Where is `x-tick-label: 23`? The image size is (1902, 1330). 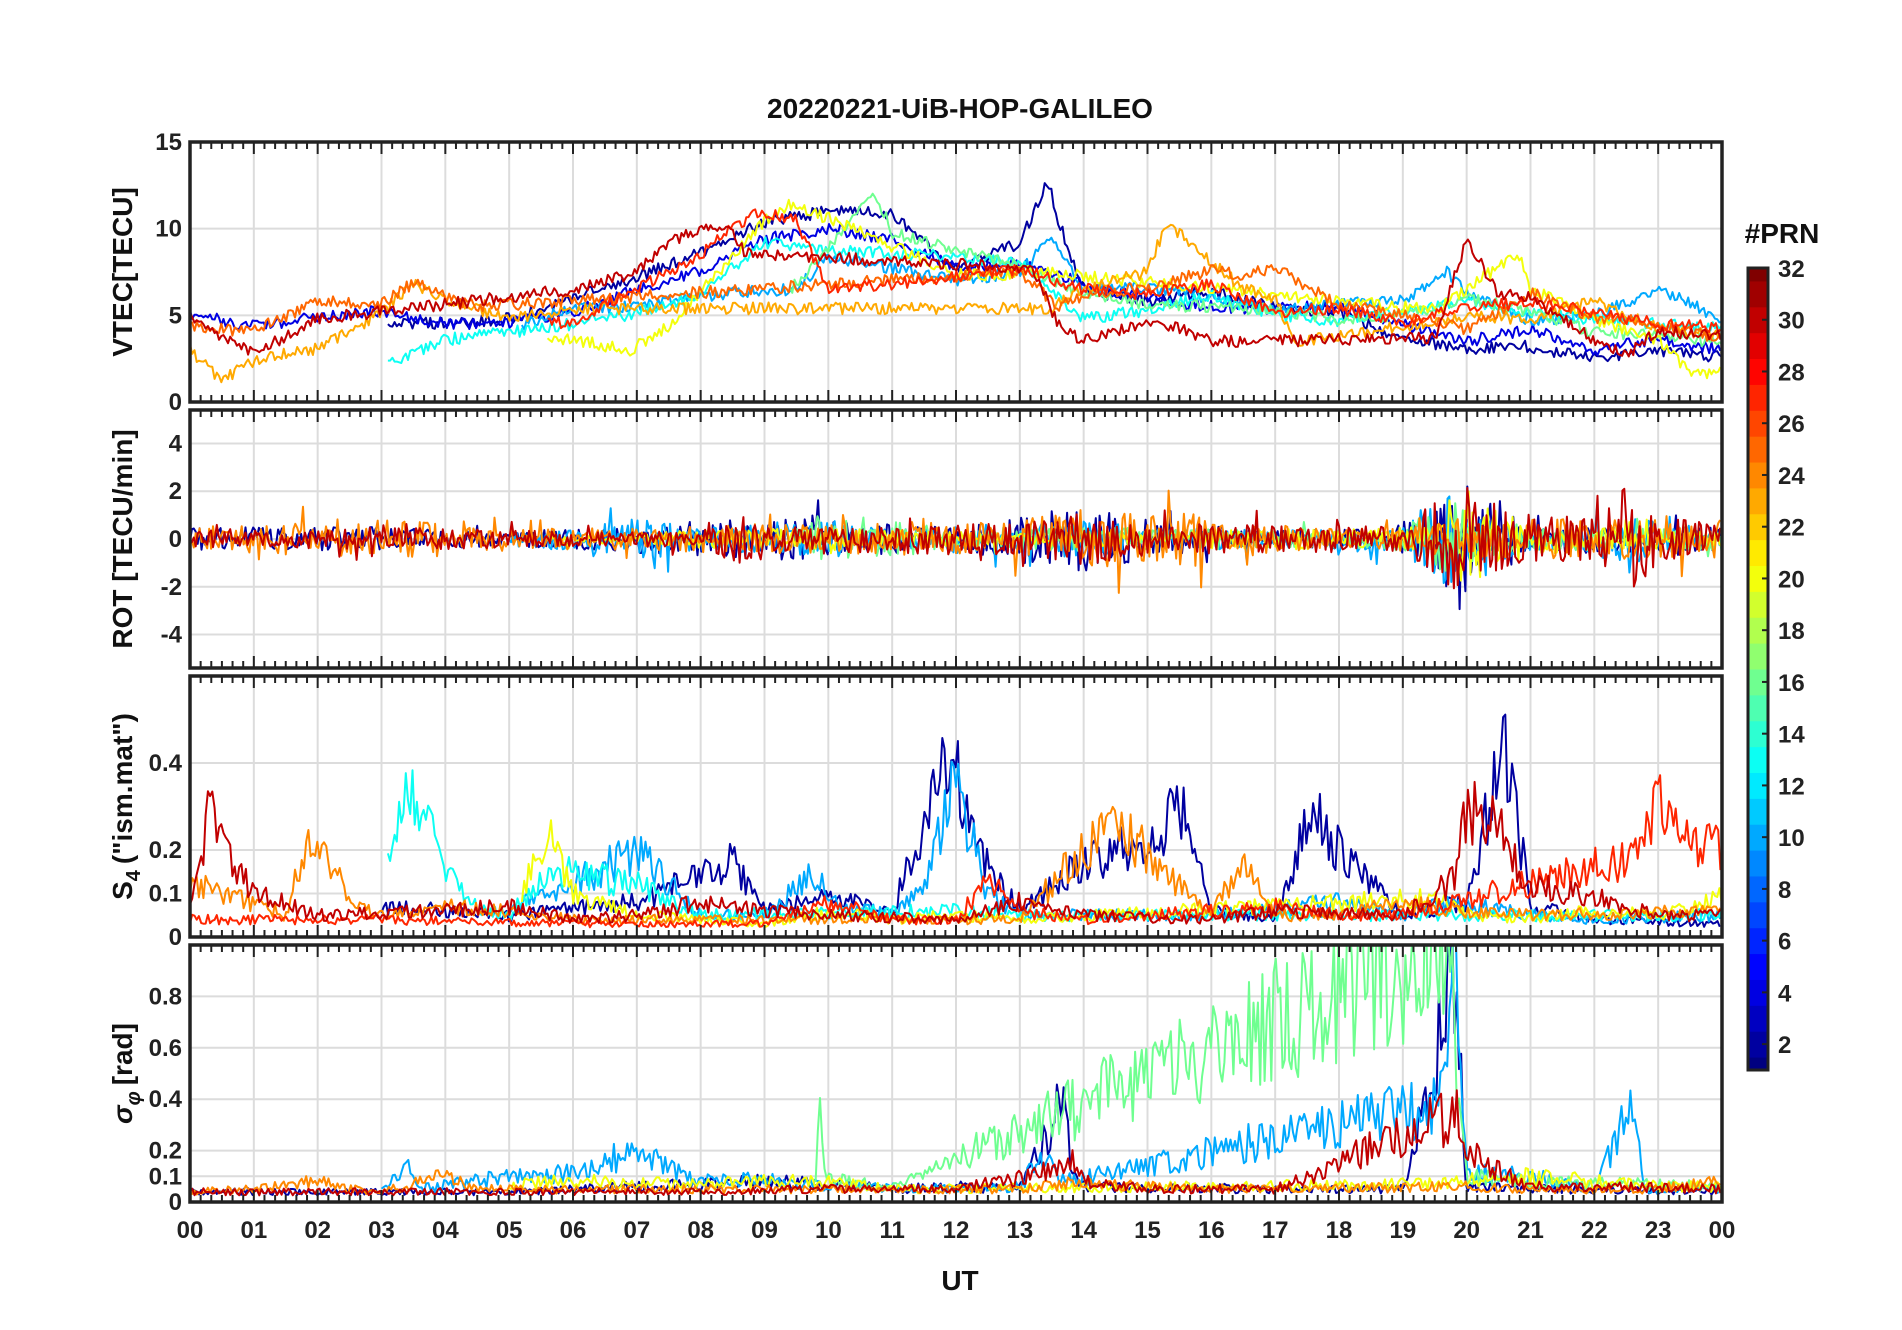 x-tick-label: 23 is located at coordinates (1658, 1230).